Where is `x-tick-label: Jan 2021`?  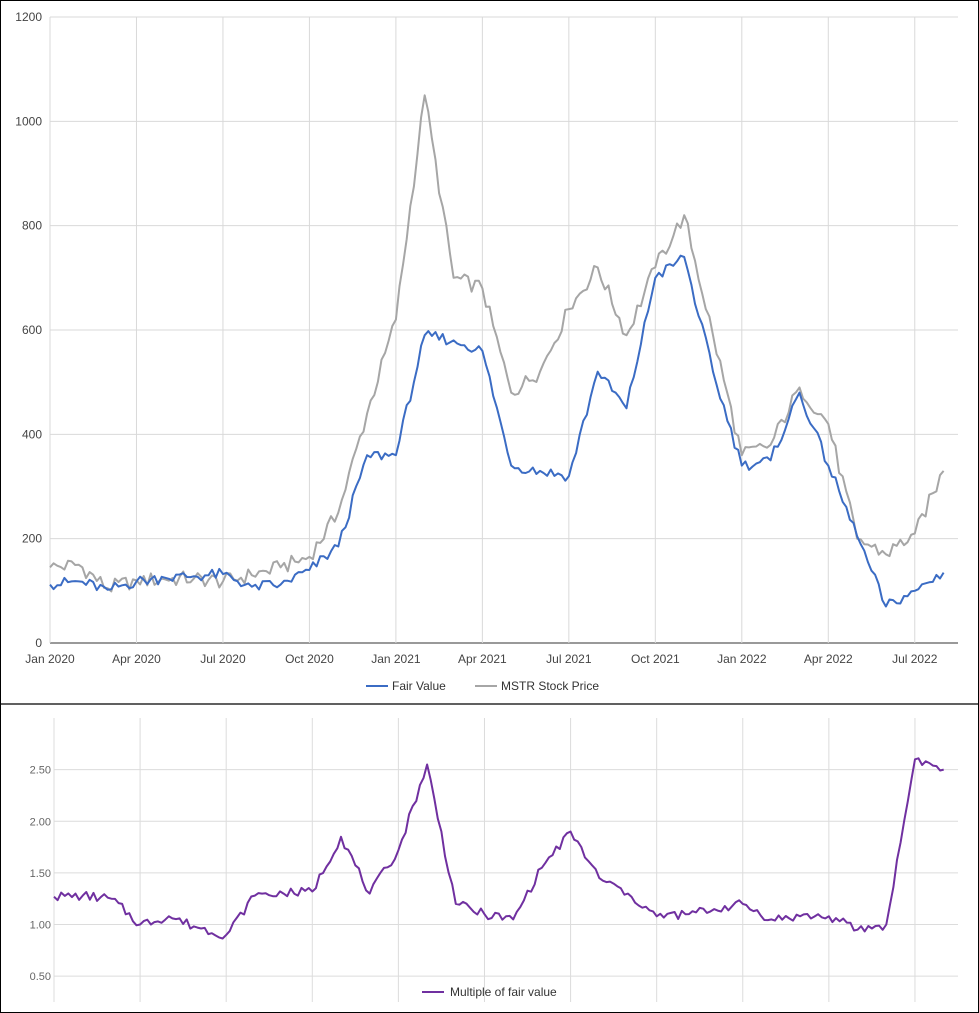
x-tick-label: Jan 2021 is located at coordinates (396, 659).